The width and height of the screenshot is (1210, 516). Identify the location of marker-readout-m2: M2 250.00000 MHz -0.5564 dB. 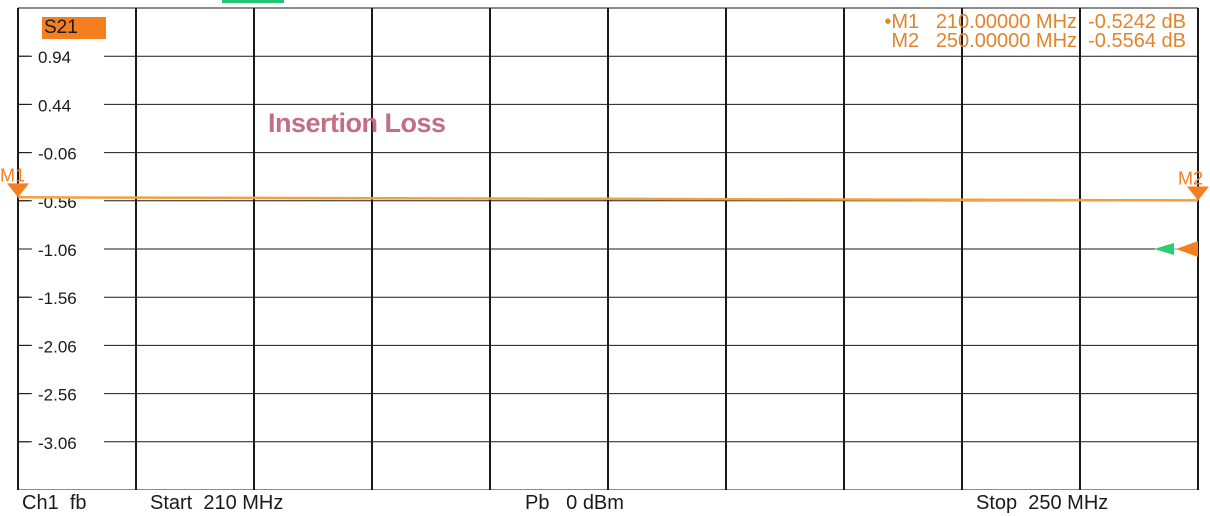
(1038, 41).